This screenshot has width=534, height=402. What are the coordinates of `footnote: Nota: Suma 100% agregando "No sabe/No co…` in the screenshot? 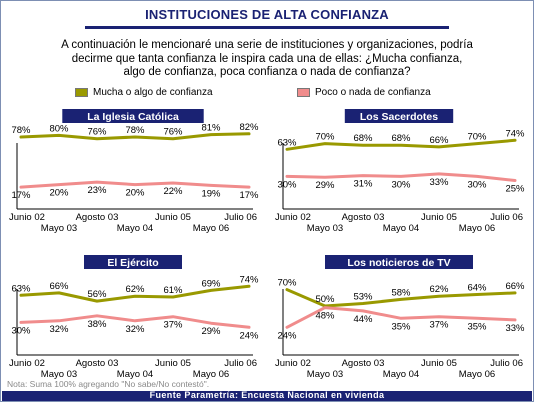 It's located at (108, 384).